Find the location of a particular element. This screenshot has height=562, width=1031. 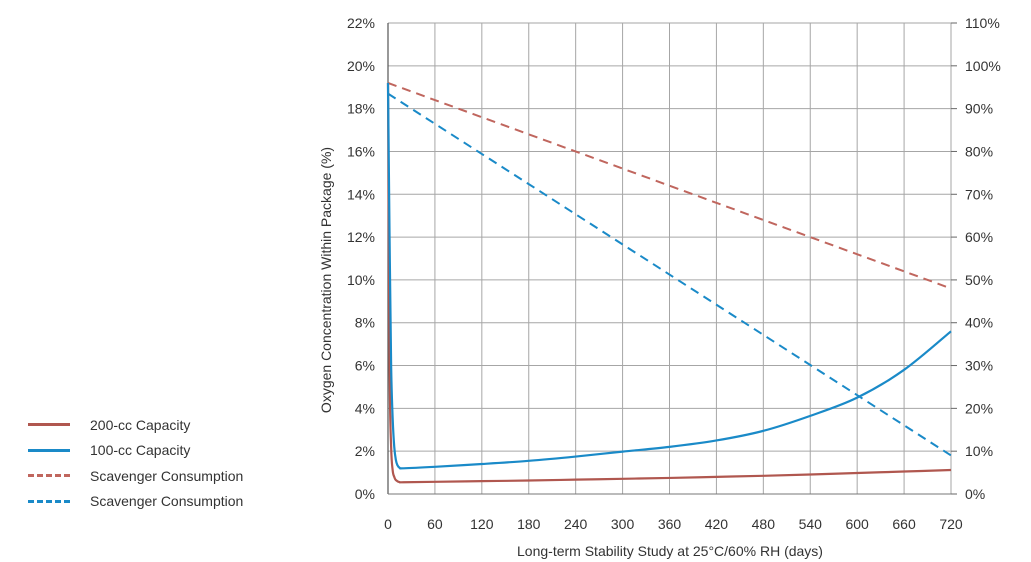

y-right-tick-label: 80% is located at coordinates (979, 151).